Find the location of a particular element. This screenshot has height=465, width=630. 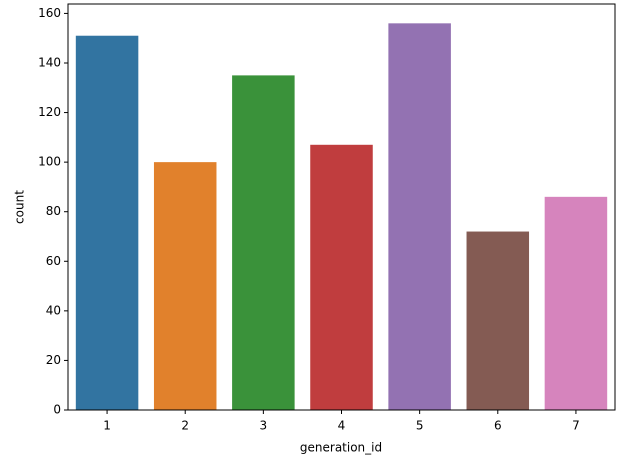

x-tick-label: 1 is located at coordinates (107, 426).